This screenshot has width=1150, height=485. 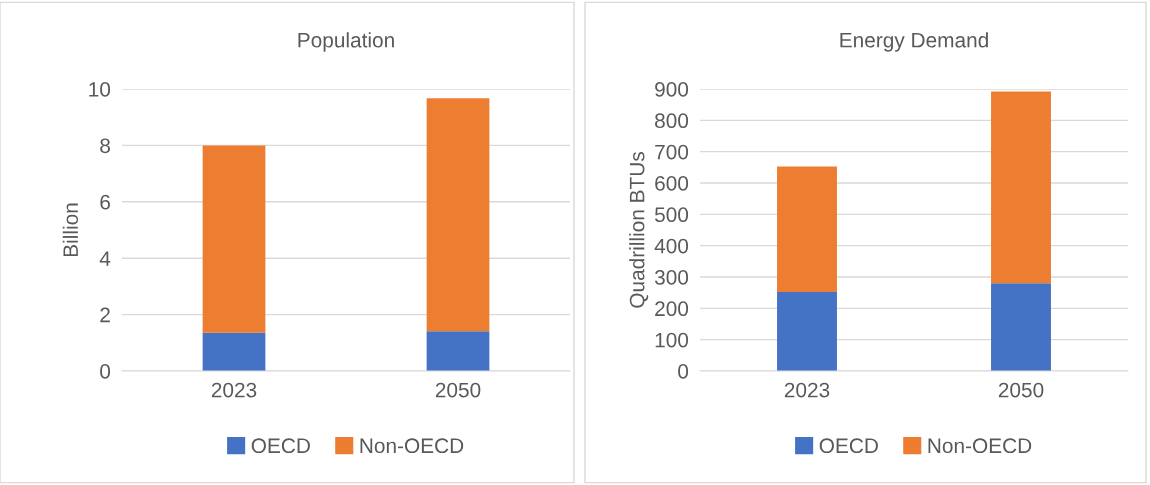 What do you see at coordinates (671, 215) in the screenshot?
I see `y-tick-label: 500` at bounding box center [671, 215].